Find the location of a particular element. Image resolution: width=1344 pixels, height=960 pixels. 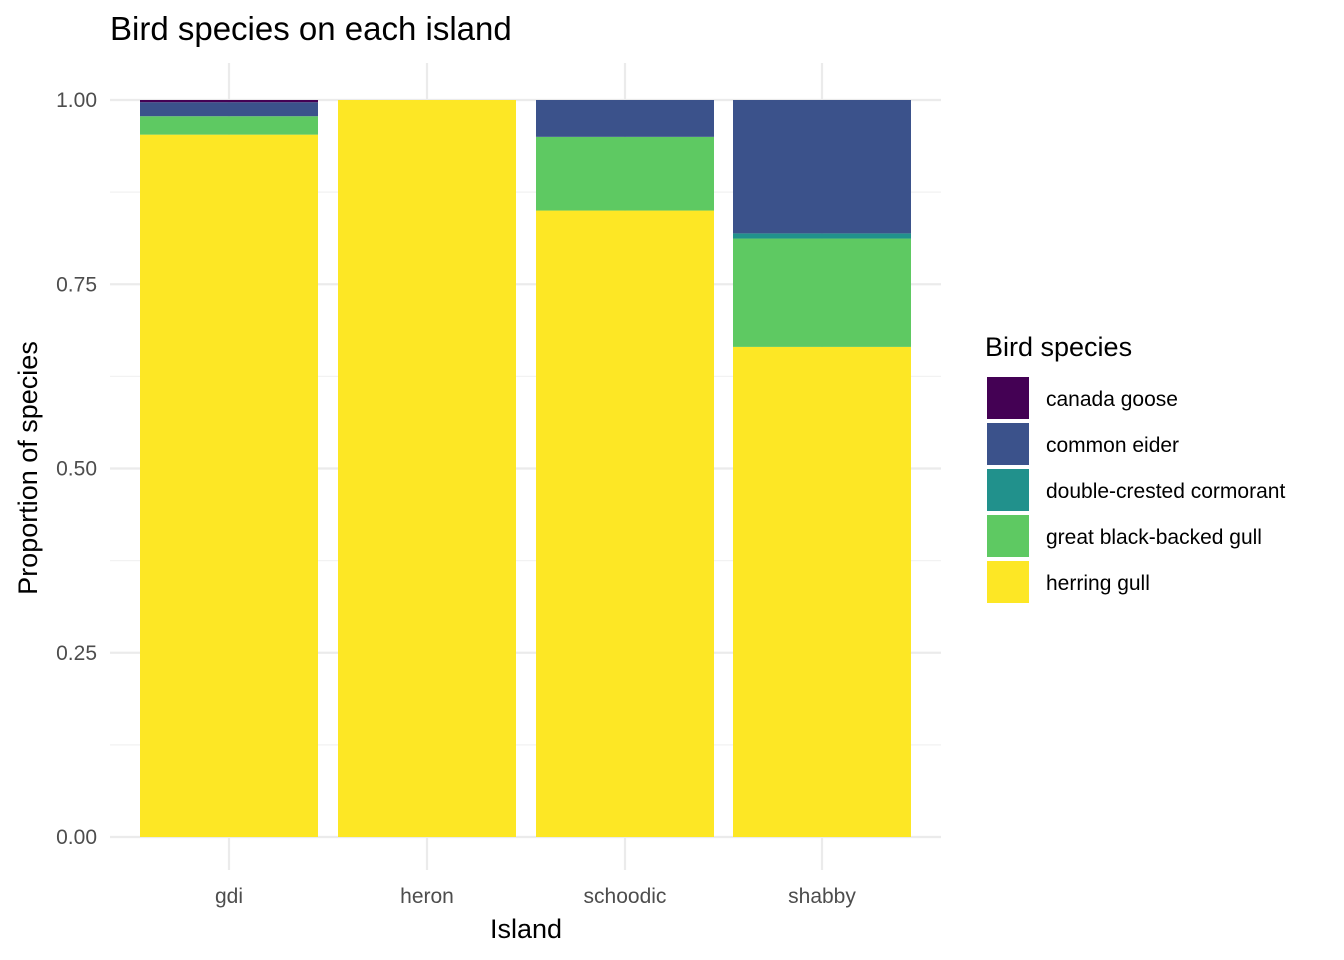

bar-segment-shabby-herring-gull is located at coordinates (822, 591).